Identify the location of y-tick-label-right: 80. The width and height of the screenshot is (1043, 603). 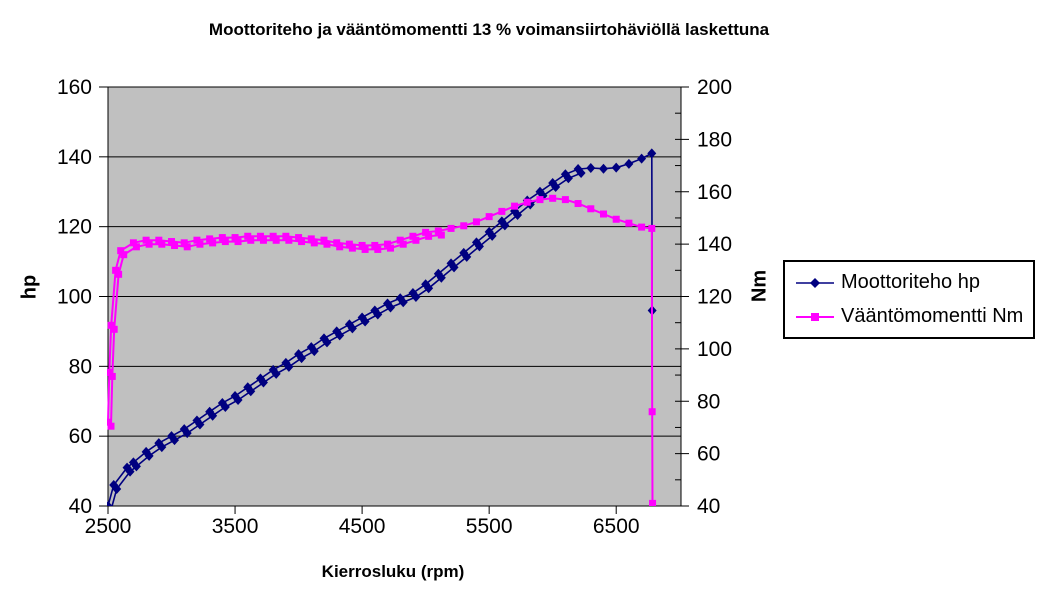
(708, 401).